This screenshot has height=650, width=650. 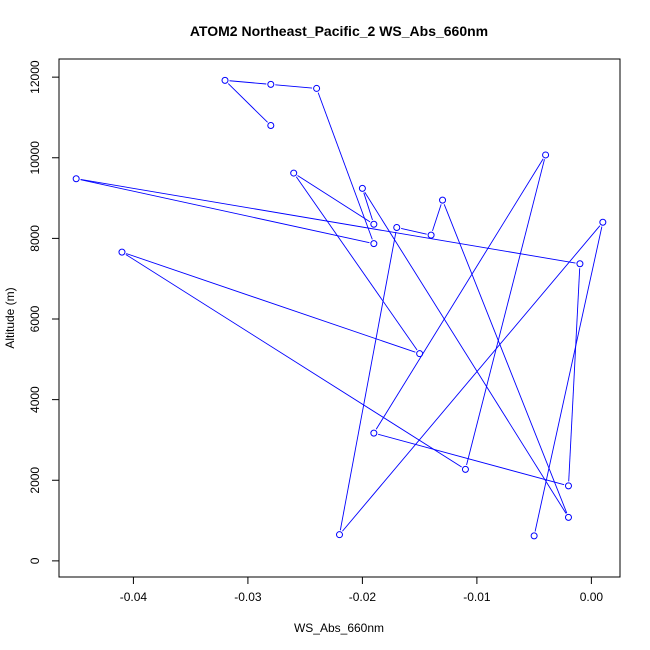 I want to click on y-tick-label: 4000, so click(x=35, y=399).